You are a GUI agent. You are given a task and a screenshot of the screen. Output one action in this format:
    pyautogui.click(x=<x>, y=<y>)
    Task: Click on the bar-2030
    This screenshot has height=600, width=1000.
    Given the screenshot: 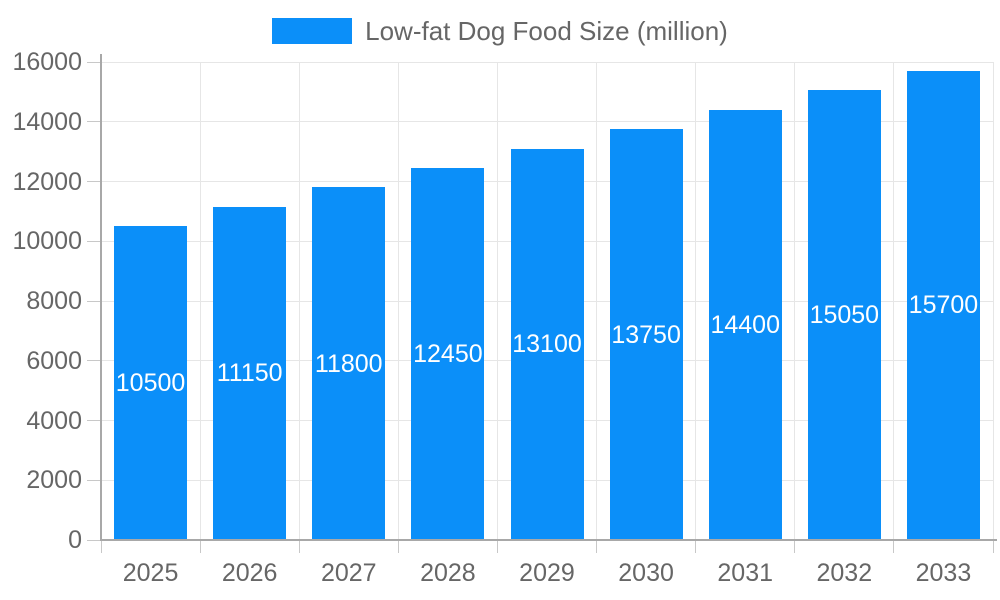 What is the action you would take?
    pyautogui.click(x=646, y=334)
    